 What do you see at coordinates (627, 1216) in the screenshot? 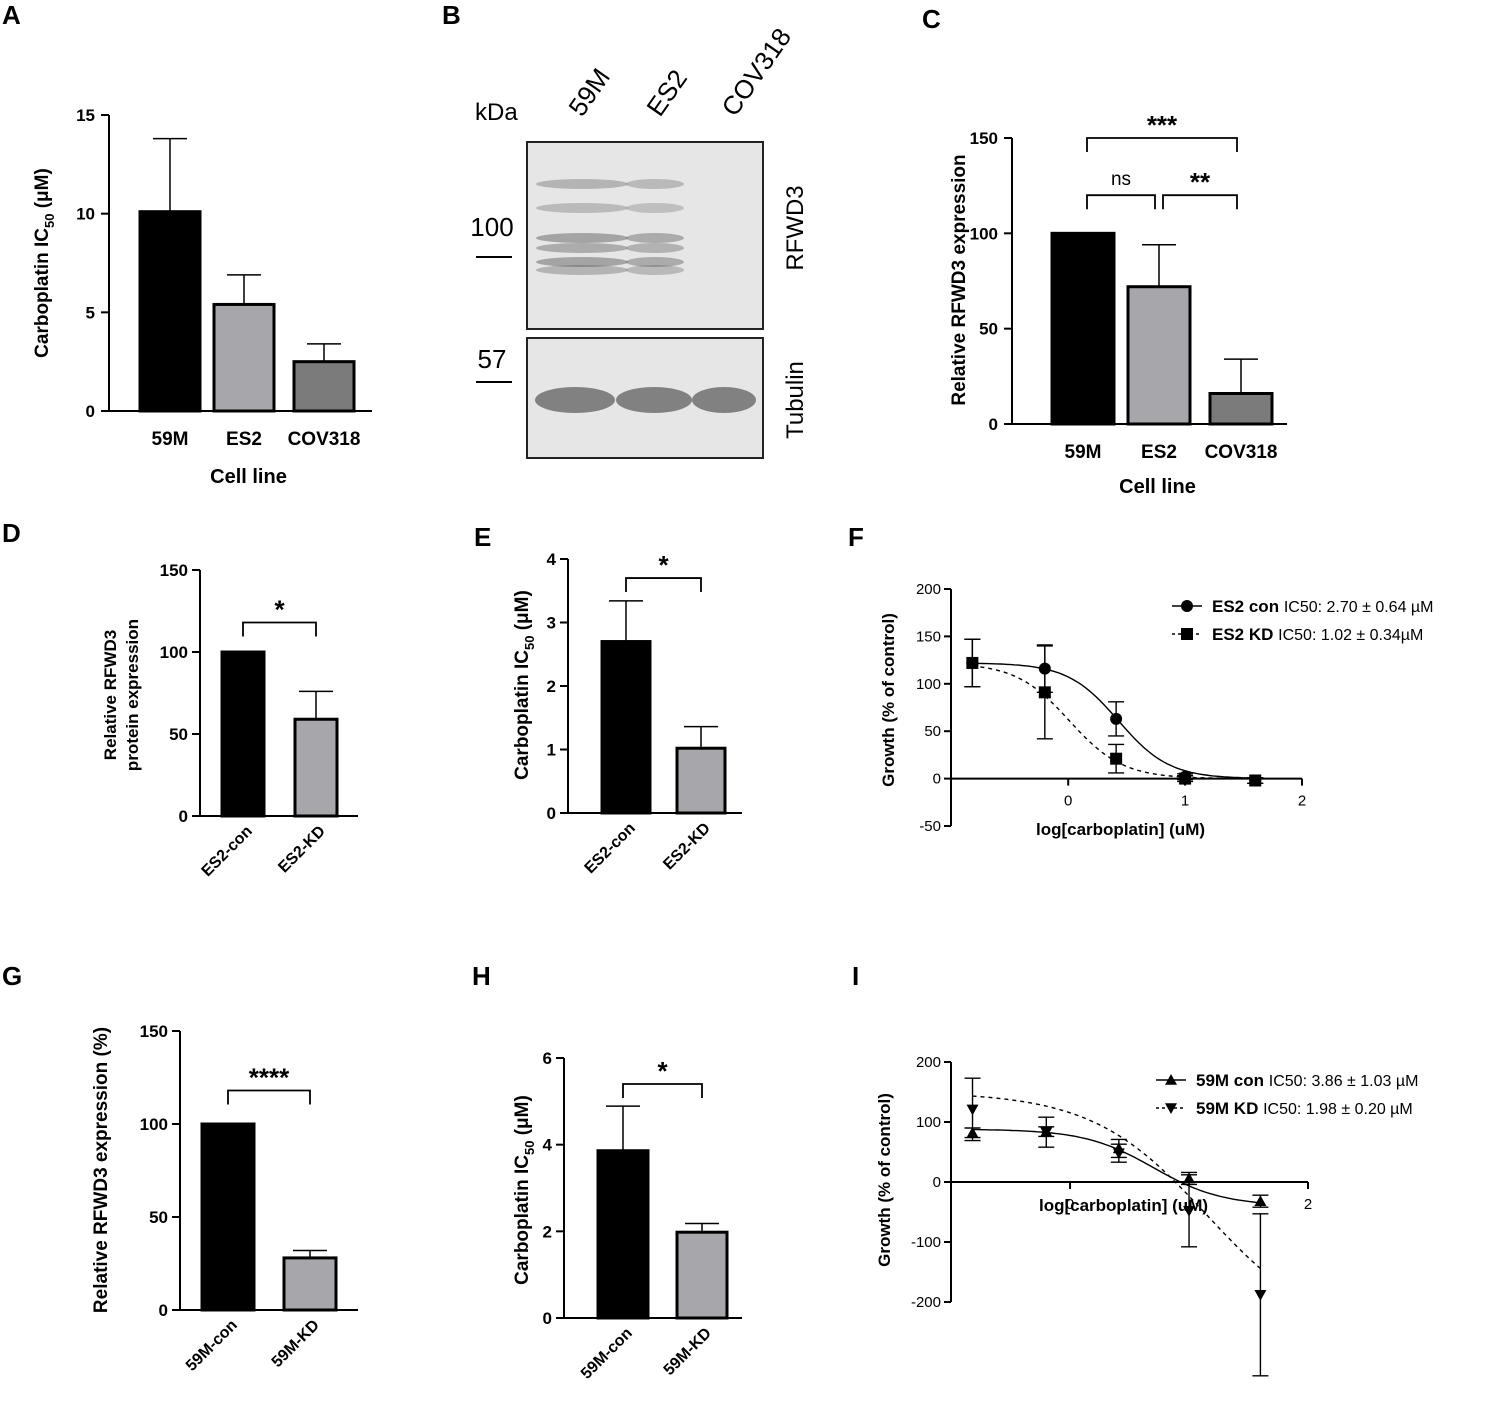
I see `bar-chart-h: 0 2 4 6 59M-con 59M-KD Carboplatin IC50 (μM) *` at bounding box center [627, 1216].